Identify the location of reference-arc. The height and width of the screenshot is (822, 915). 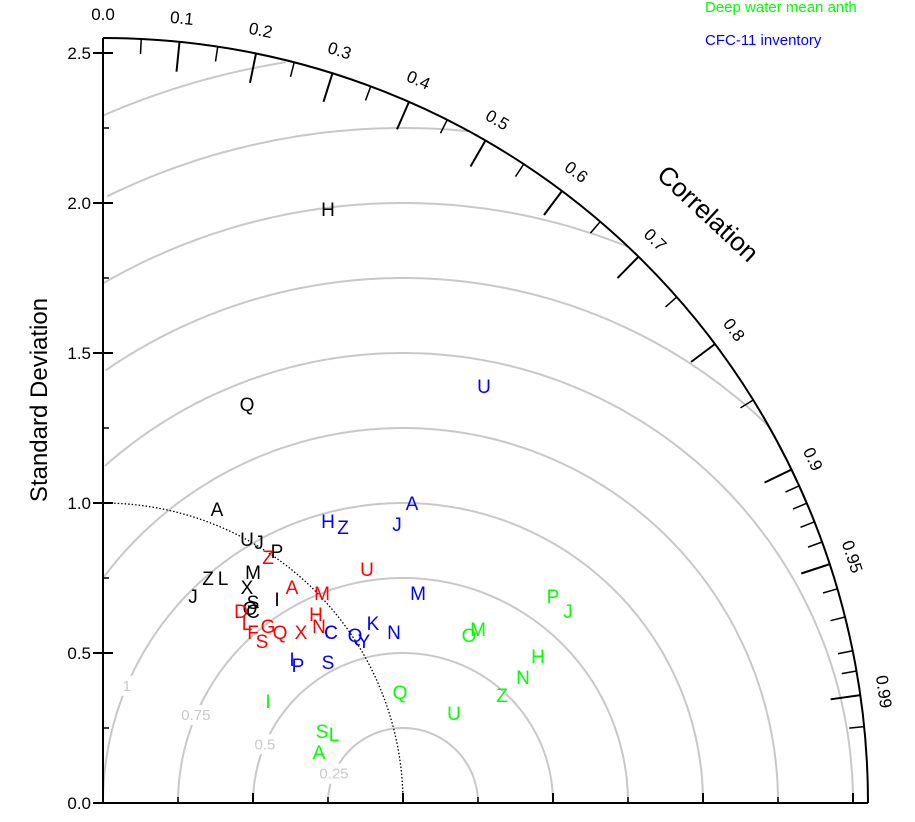
(253, 653).